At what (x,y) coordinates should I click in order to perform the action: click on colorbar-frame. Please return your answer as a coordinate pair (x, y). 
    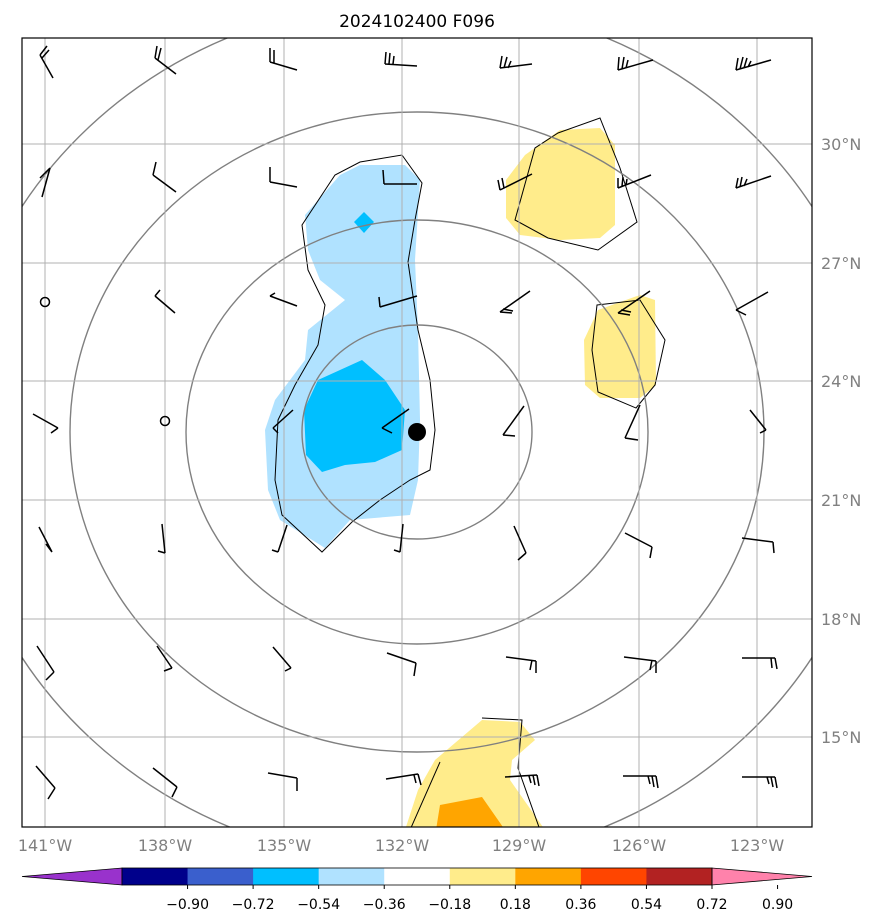
    Looking at the image, I should click on (417, 876).